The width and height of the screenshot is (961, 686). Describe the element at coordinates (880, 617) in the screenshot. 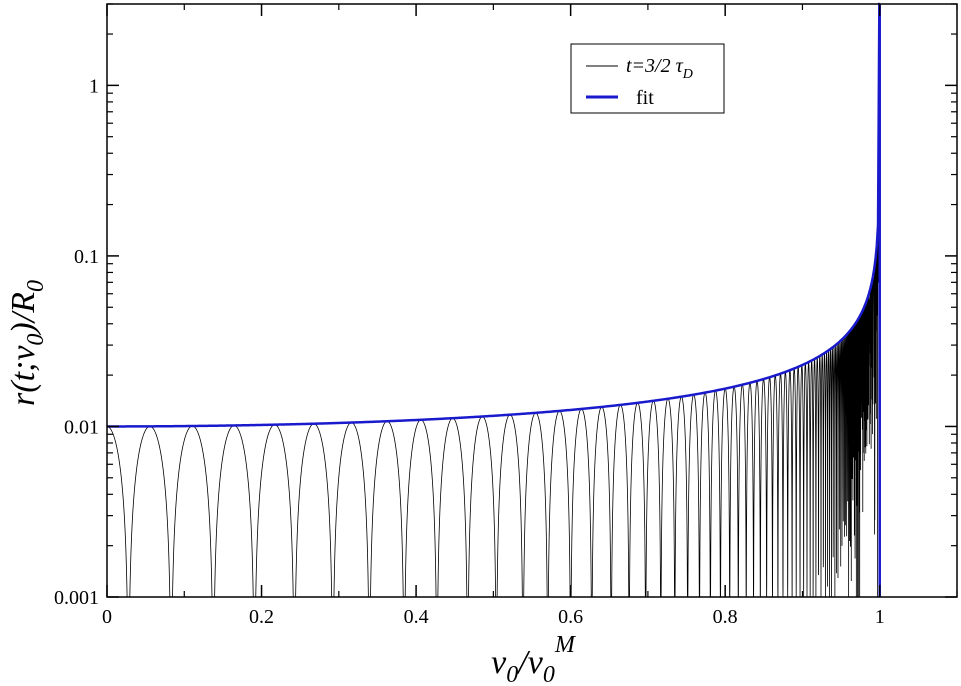

I see `x-tick-label: 1` at that location.